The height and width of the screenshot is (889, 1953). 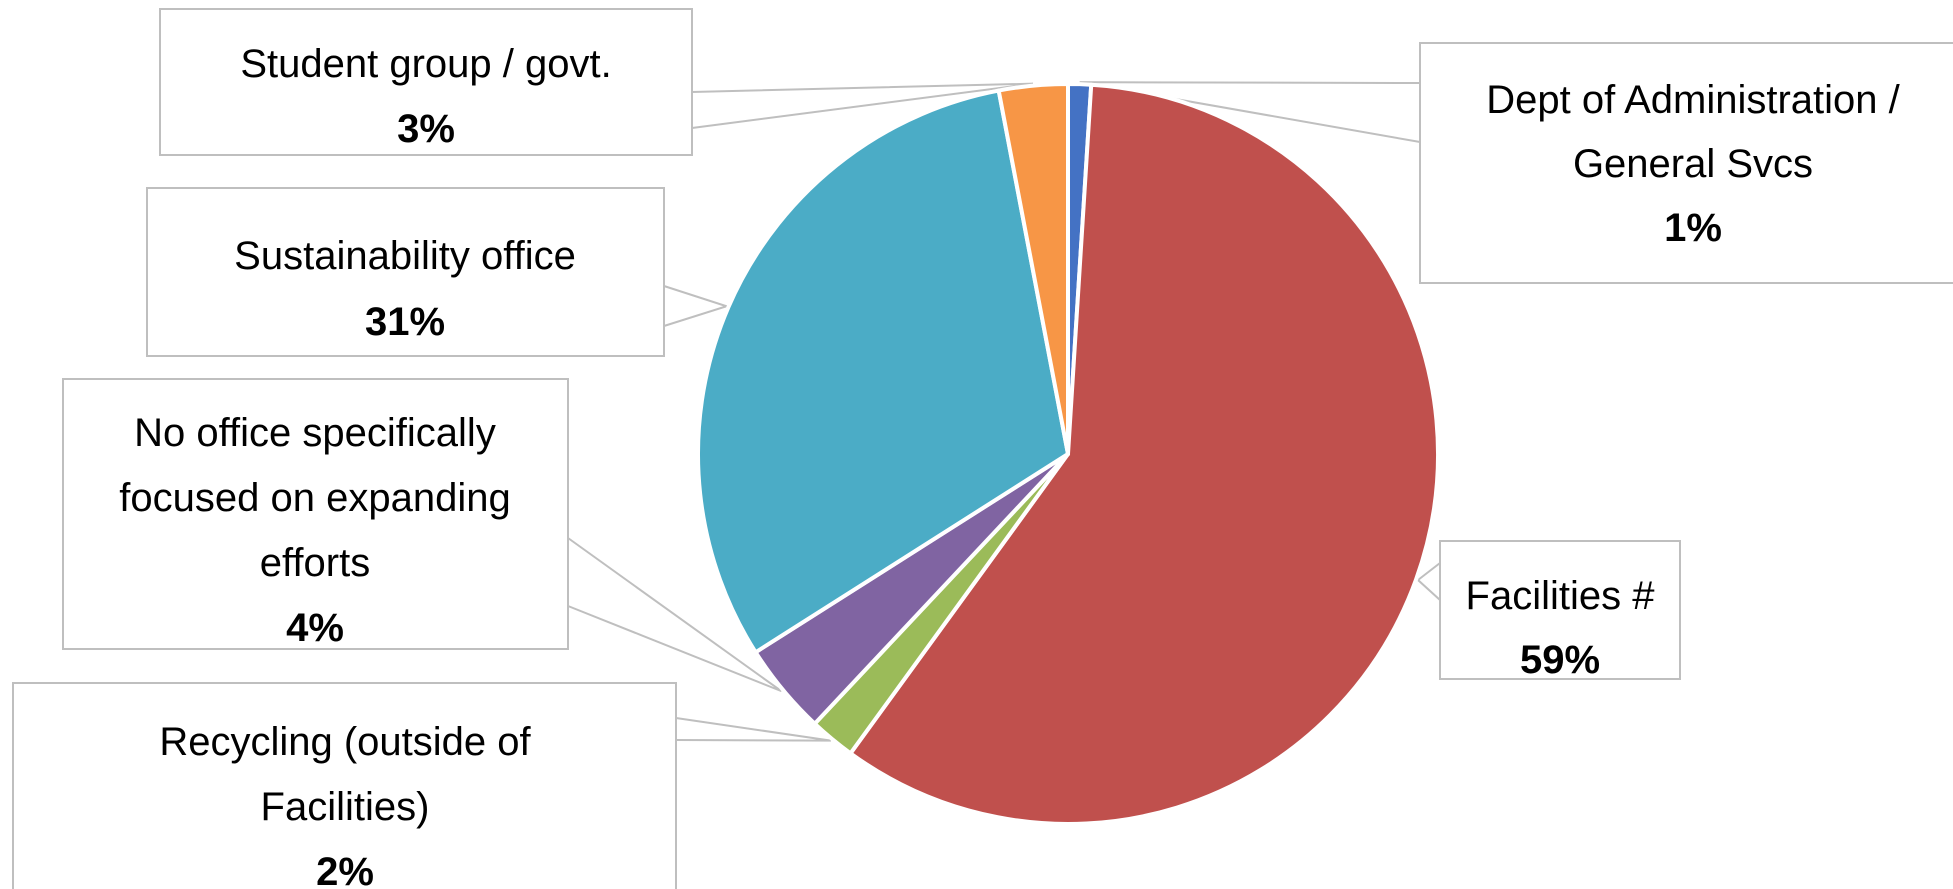 What do you see at coordinates (1561, 596) in the screenshot?
I see `slice-label-facilities: Facilities #` at bounding box center [1561, 596].